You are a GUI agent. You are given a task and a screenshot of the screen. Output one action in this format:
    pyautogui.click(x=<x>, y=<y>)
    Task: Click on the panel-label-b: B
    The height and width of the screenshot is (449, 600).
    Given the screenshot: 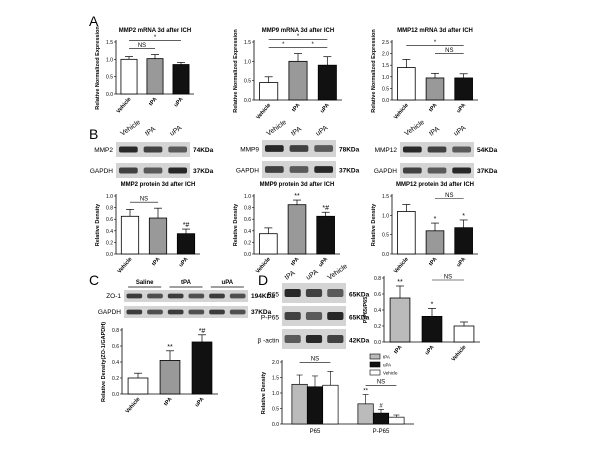 What is the action you would take?
    pyautogui.click(x=93, y=134)
    